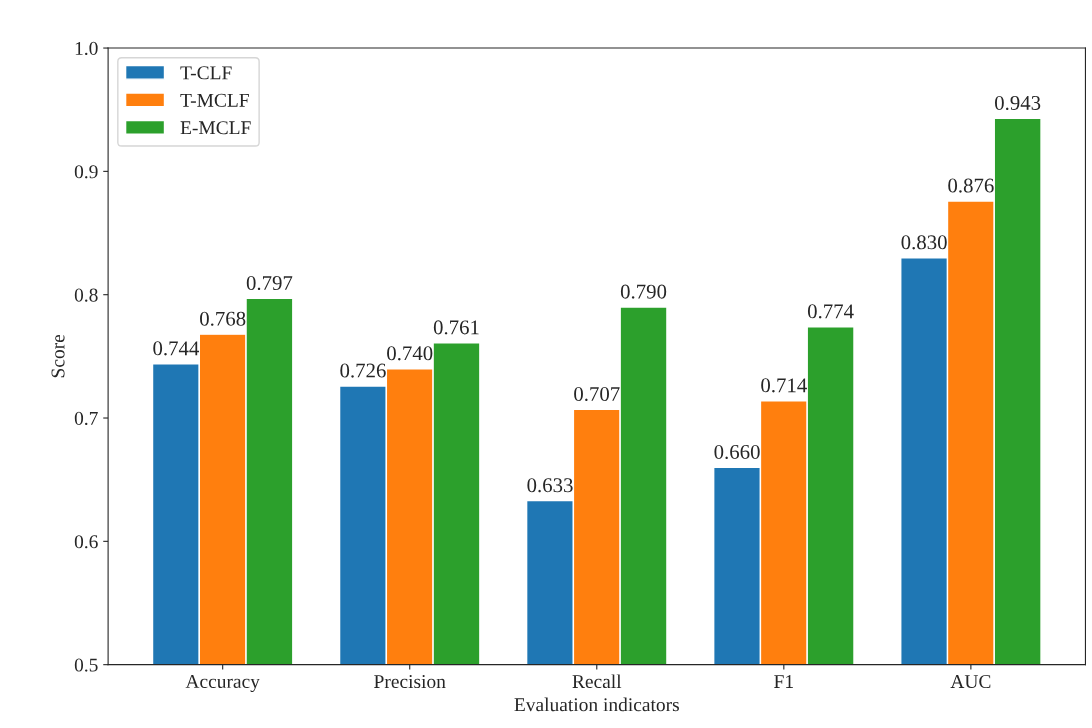 The image size is (1092, 728). Describe the element at coordinates (596, 704) in the screenshot. I see `x-axis-title: Evaluation indicators` at that location.